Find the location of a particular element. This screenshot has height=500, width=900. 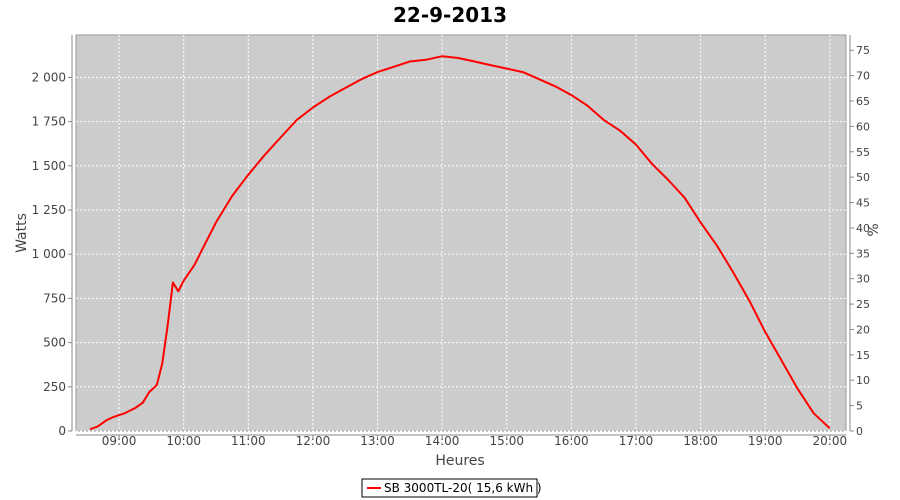

y2-tick-label: 20 is located at coordinates (863, 329).